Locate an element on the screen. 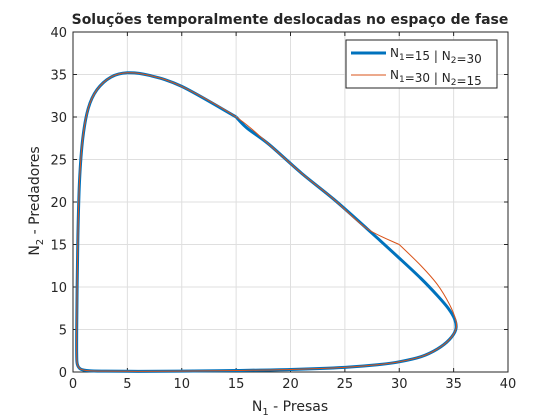 The image size is (560, 420). legend-entry-2: N1=30 | N2=15 is located at coordinates (436, 78).